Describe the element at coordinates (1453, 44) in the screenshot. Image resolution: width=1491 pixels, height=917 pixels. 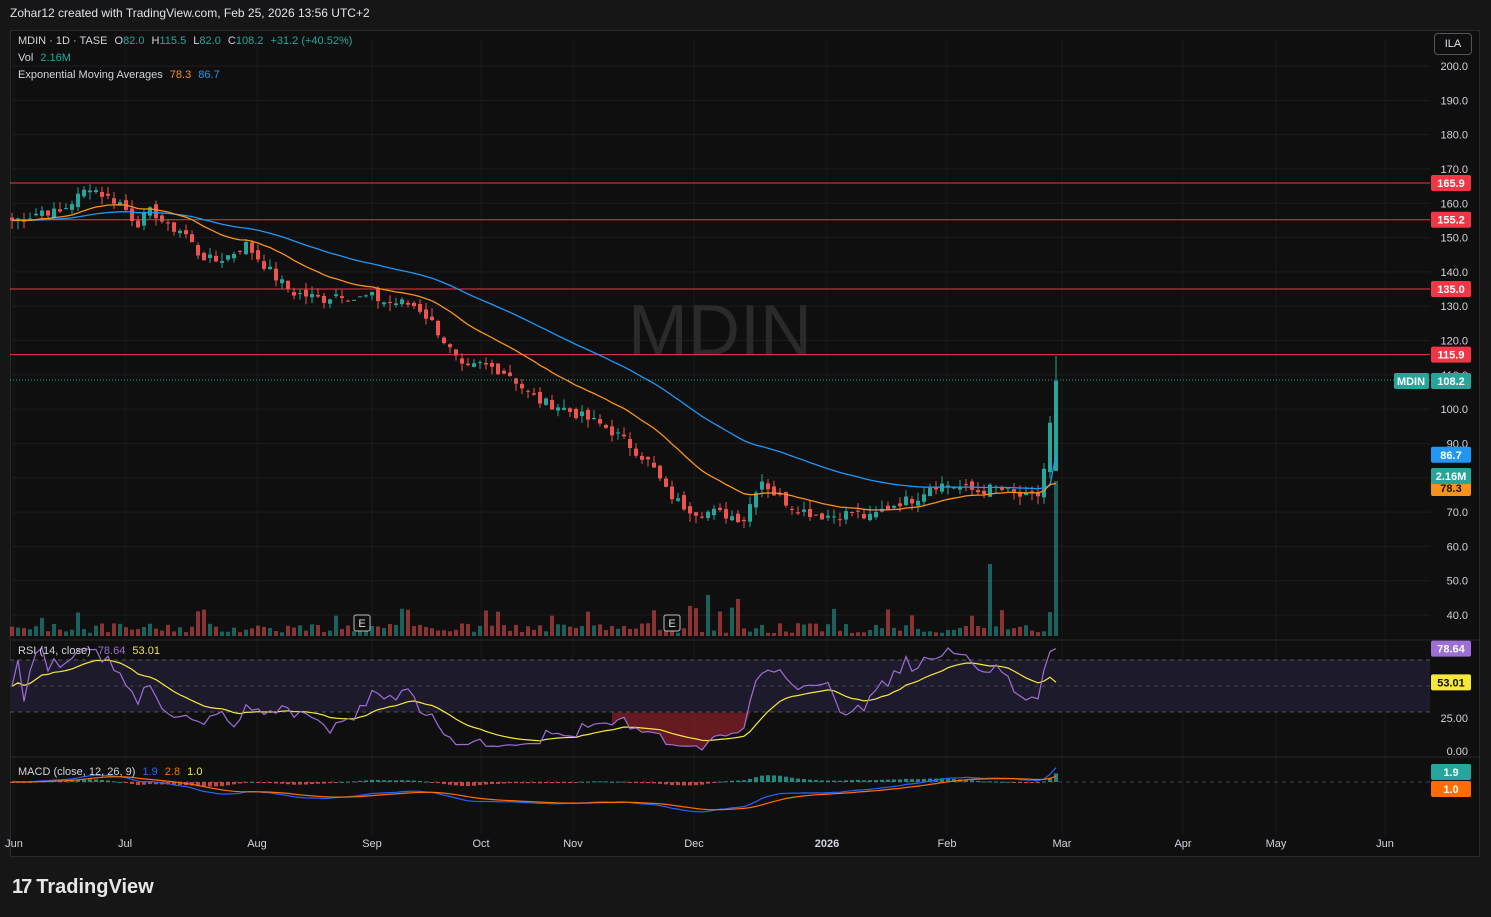
I see `currency-button: ILA` at that location.